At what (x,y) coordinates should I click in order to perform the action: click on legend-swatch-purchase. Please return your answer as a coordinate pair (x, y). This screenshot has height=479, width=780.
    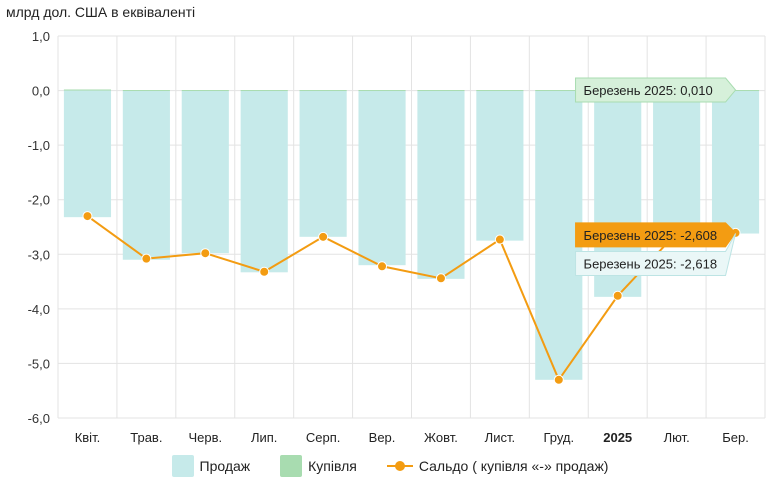
    Looking at the image, I should click on (291, 466).